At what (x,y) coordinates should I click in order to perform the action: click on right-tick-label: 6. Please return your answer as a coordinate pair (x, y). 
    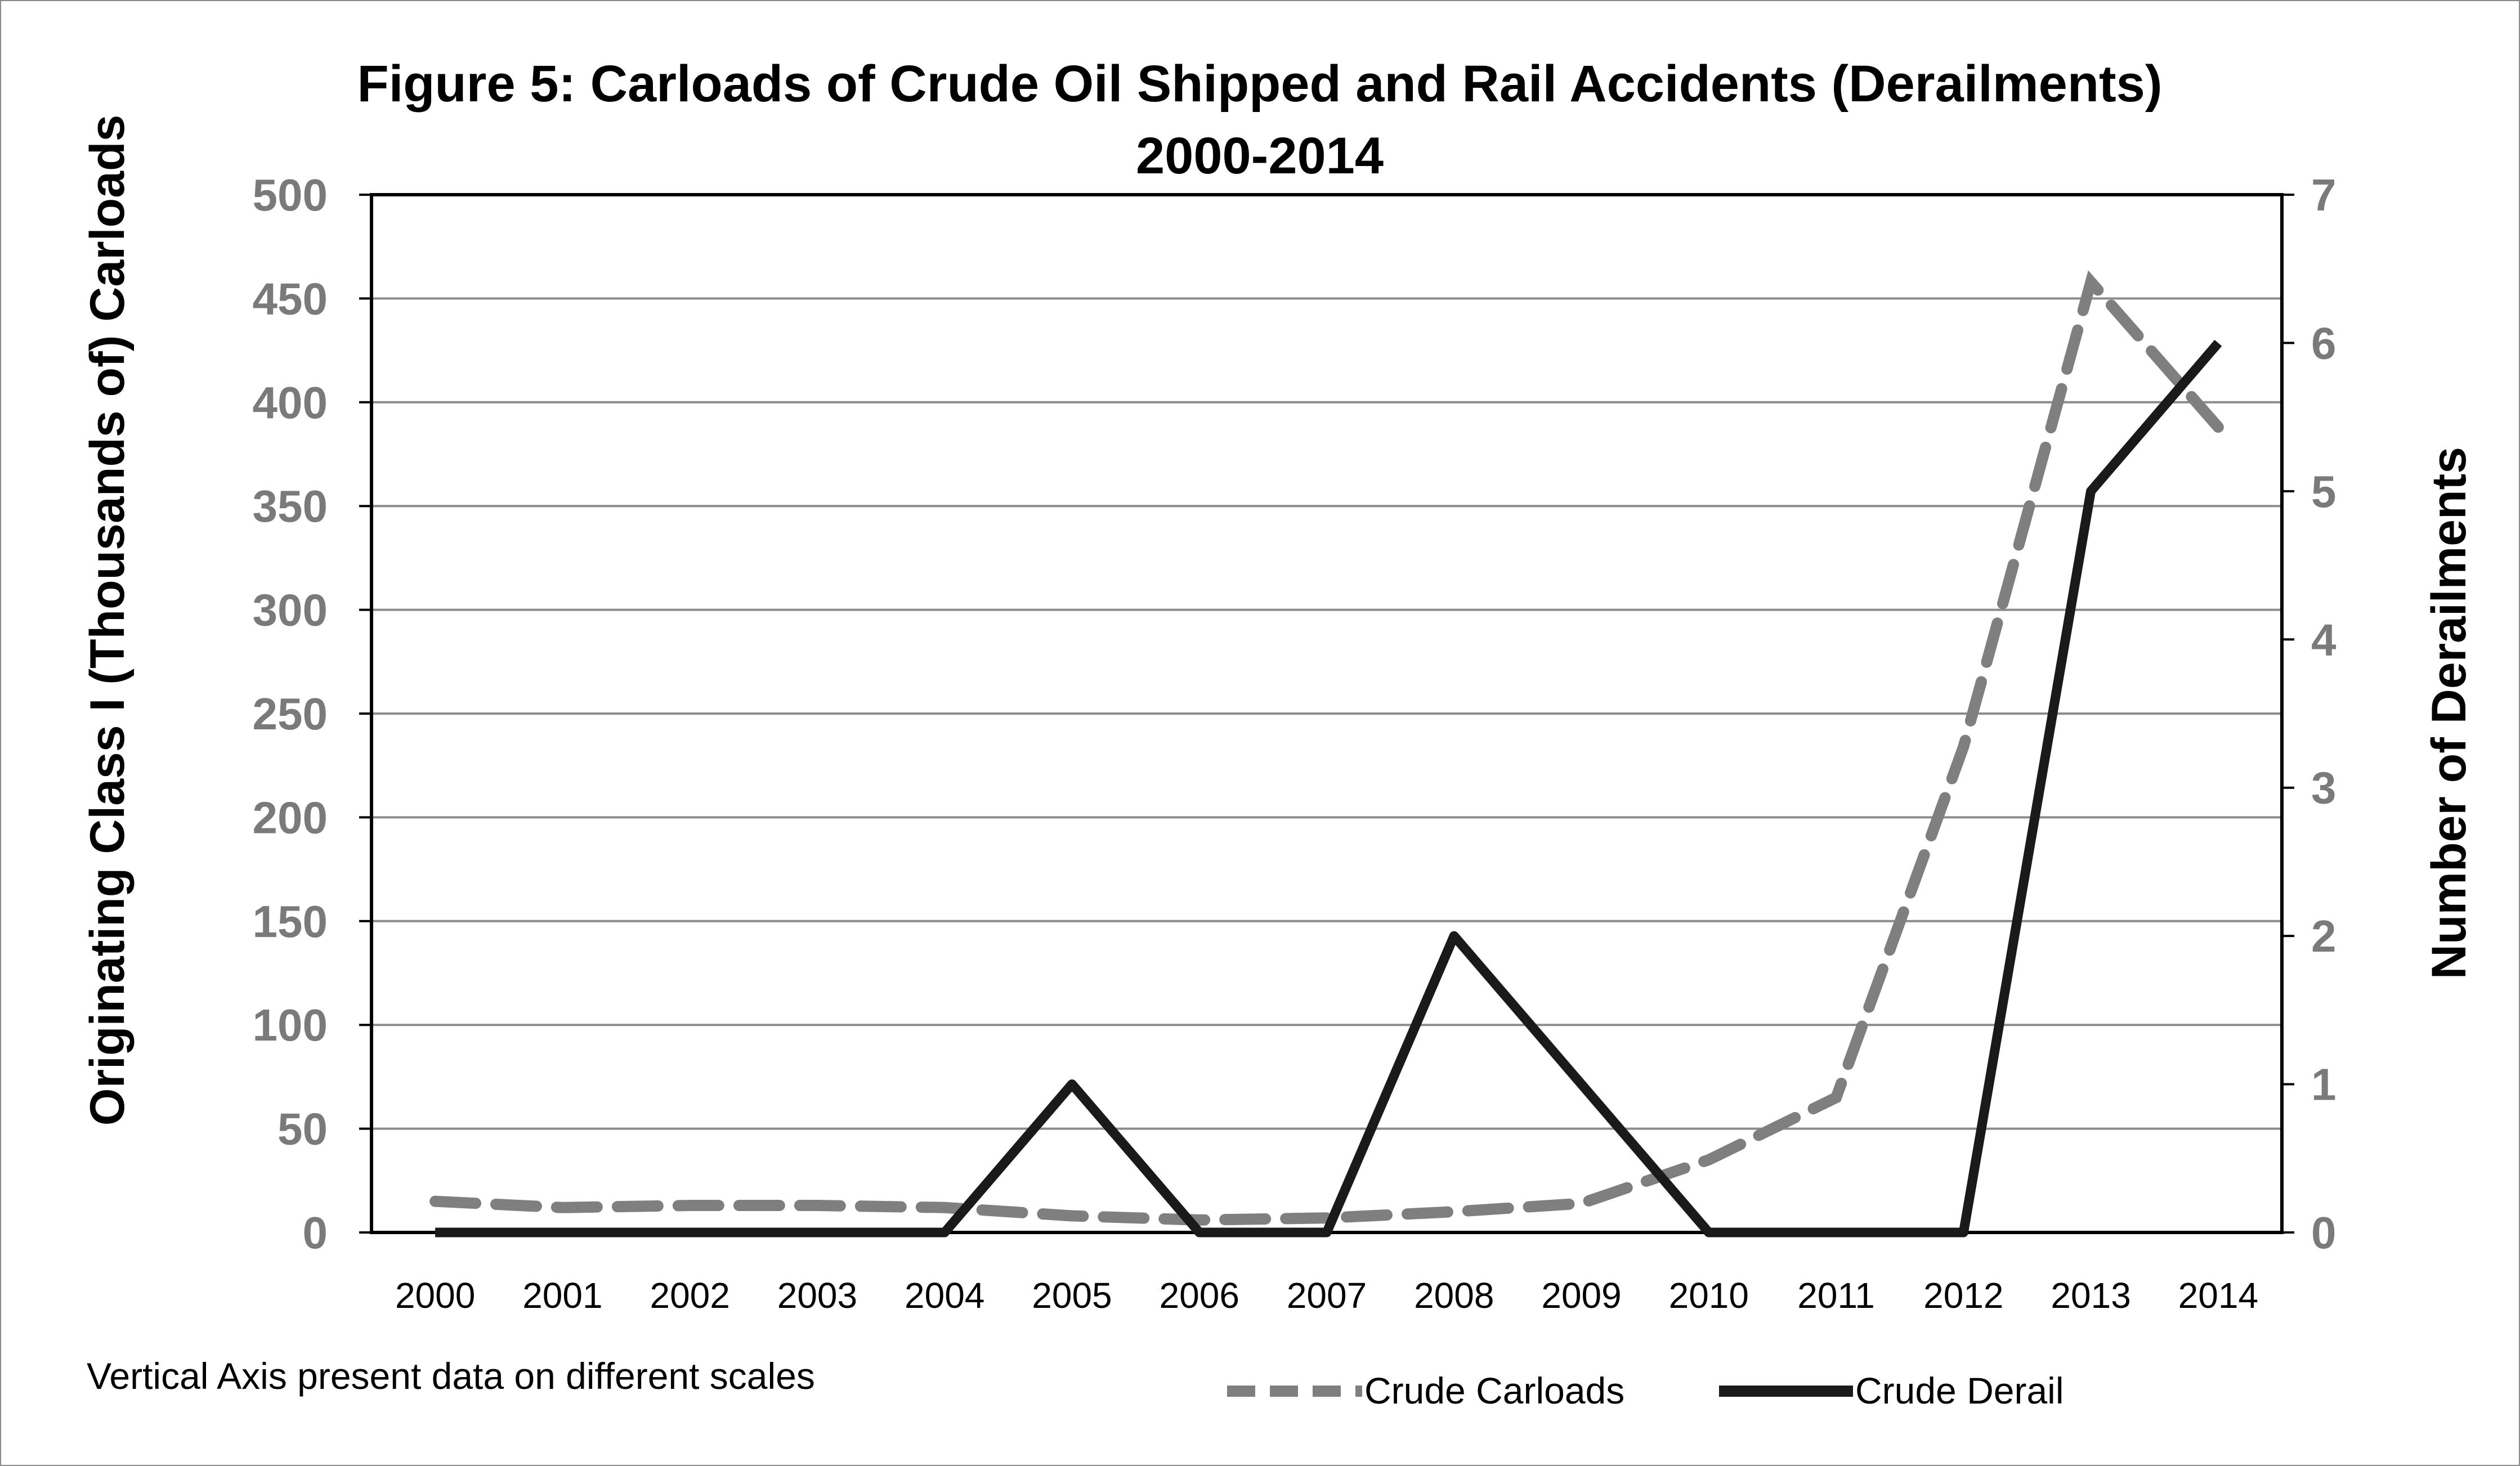
    Looking at the image, I should click on (2324, 343).